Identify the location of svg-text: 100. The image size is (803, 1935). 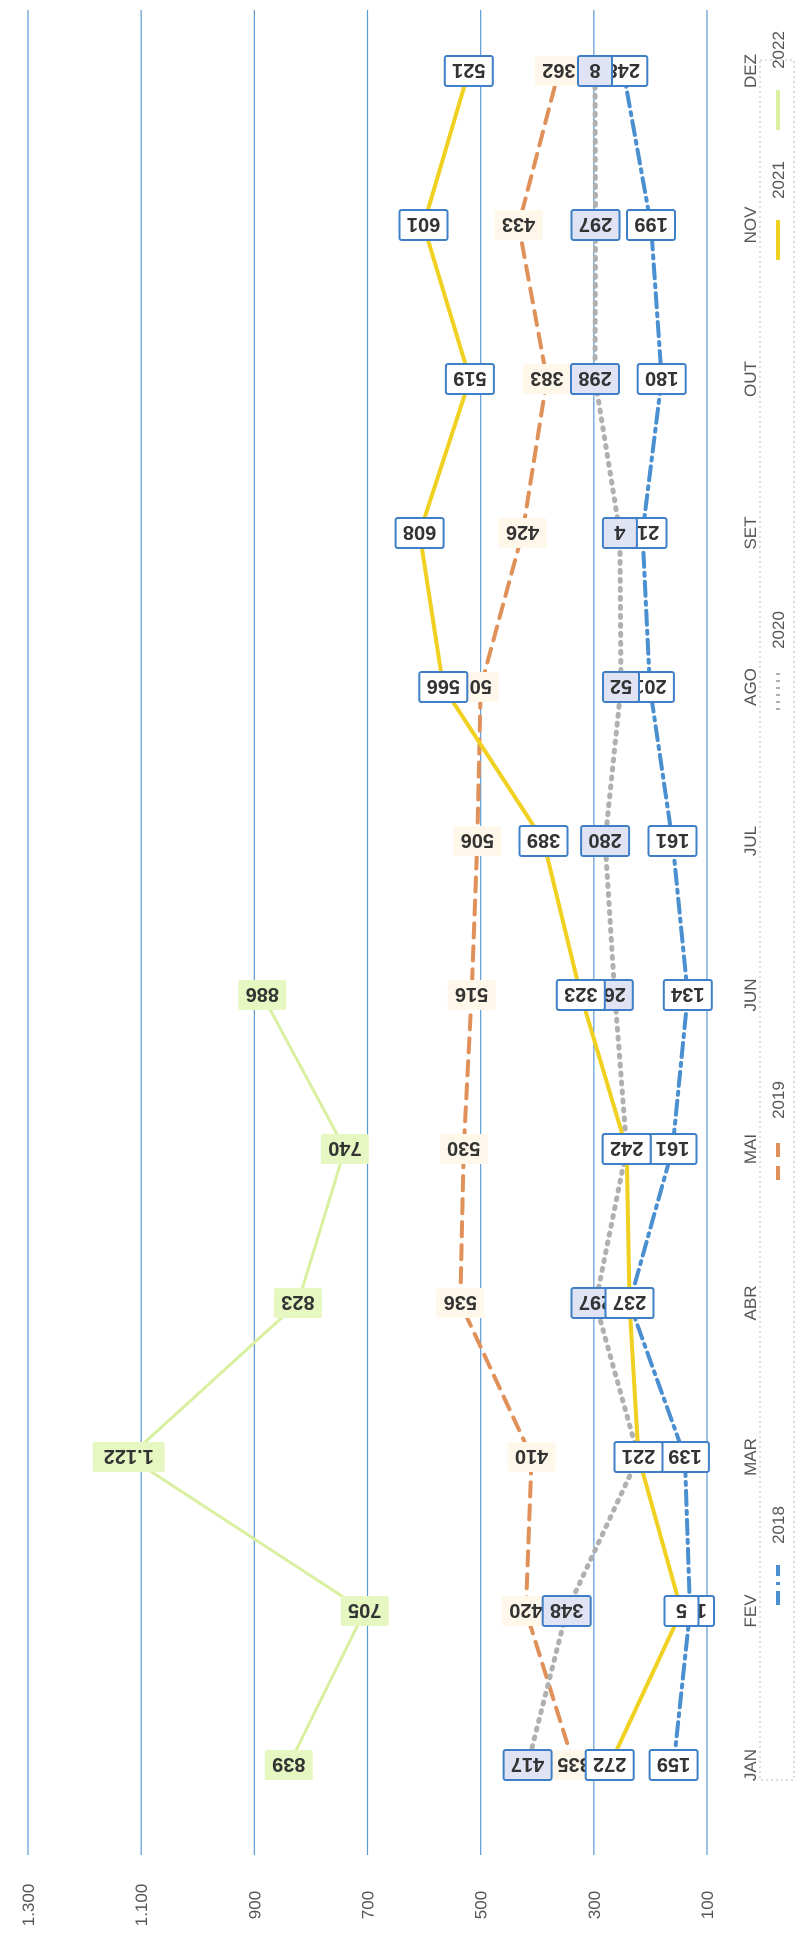
(707, 1905).